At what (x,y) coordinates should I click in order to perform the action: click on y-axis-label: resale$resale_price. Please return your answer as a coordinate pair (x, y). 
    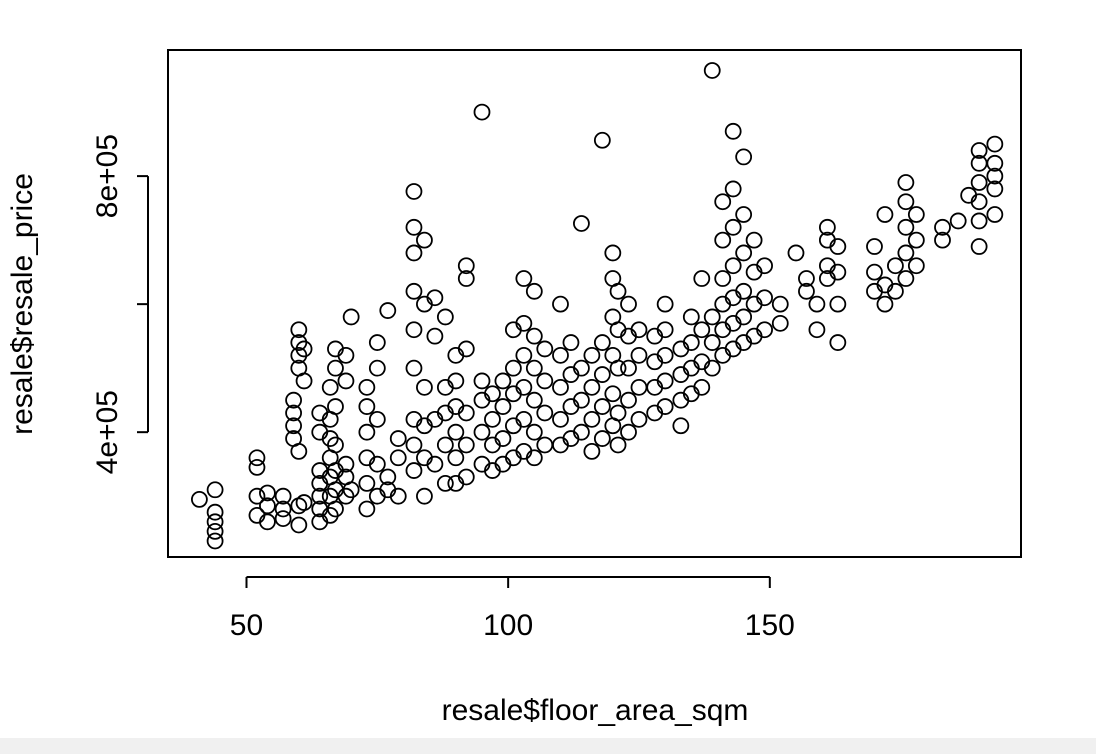
    Looking at the image, I should click on (22, 304).